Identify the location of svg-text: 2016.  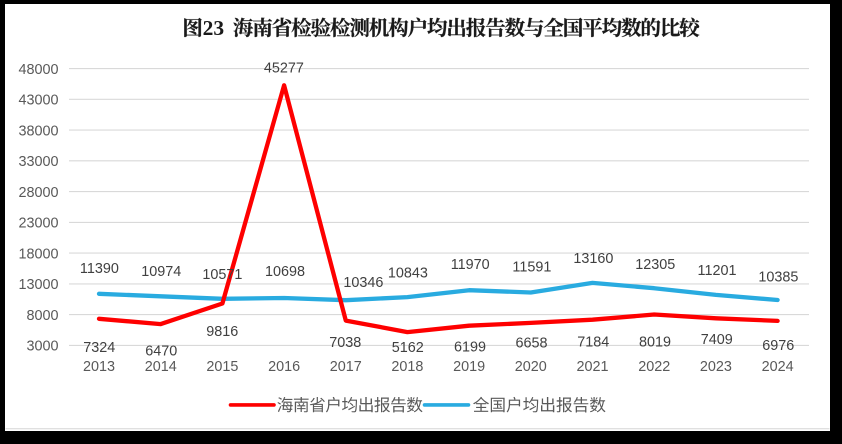
(284, 367).